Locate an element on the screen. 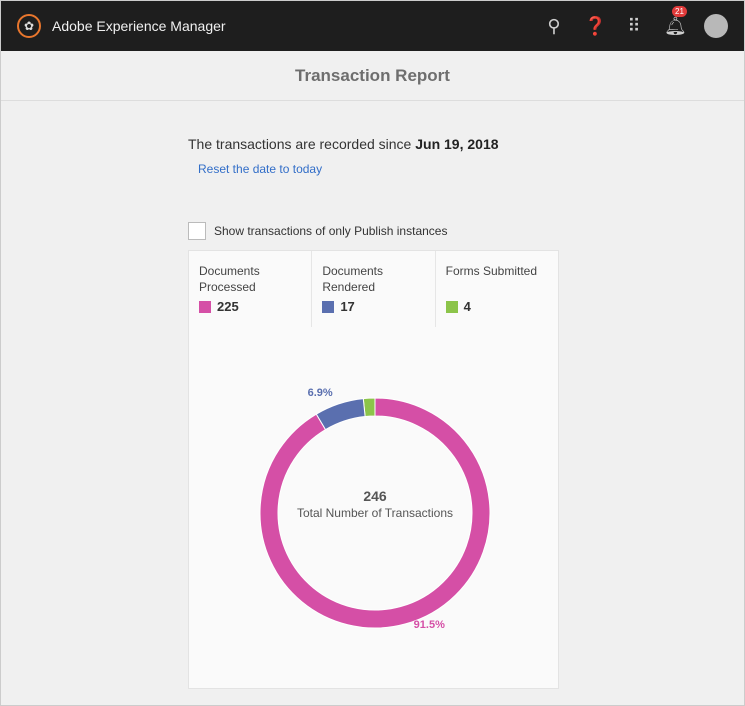  stat-documents-rendered: Documents Rendered 17 is located at coordinates (374, 289).